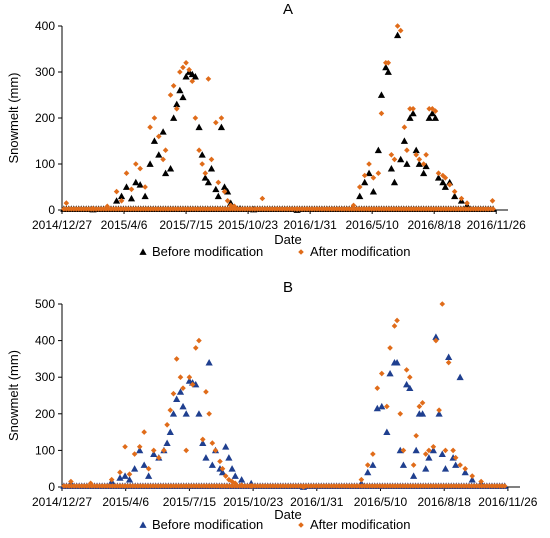 The width and height of the screenshot is (550, 538). What do you see at coordinates (287, 239) in the screenshot?
I see `x-axis-title: Date` at bounding box center [287, 239].